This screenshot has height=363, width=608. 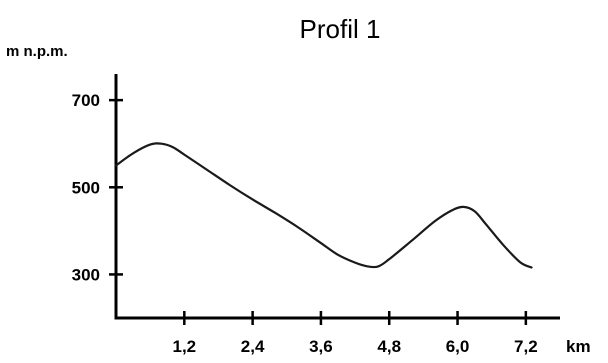 What do you see at coordinates (578, 346) in the screenshot?
I see `x-axis-unit-label: km` at bounding box center [578, 346].